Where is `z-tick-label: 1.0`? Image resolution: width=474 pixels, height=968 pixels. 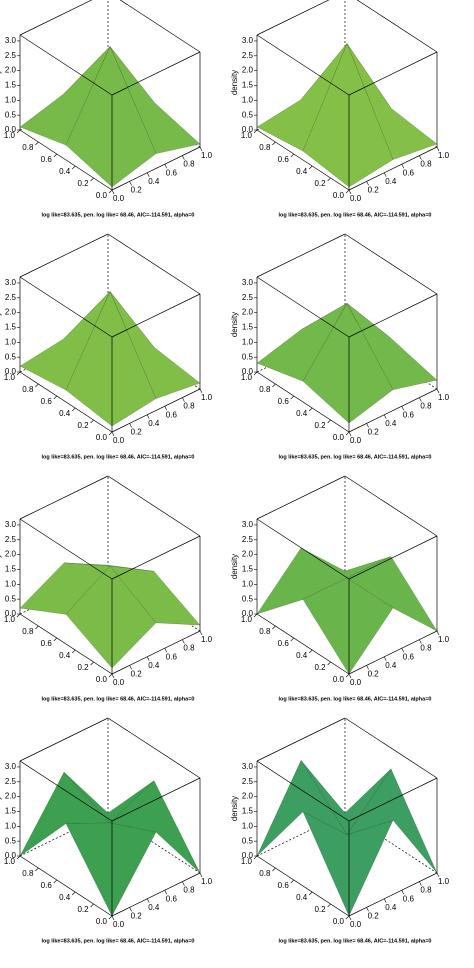 z-tick-label: 1.0 is located at coordinates (11, 99).